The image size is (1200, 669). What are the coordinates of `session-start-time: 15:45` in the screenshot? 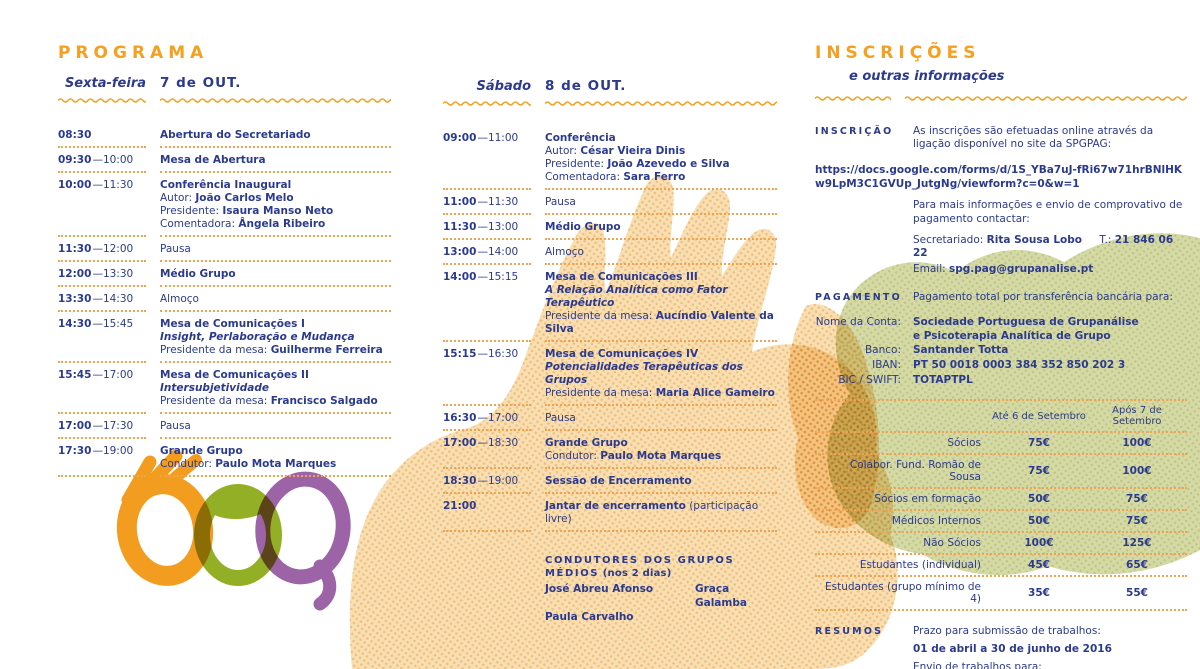 It's located at (75, 374).